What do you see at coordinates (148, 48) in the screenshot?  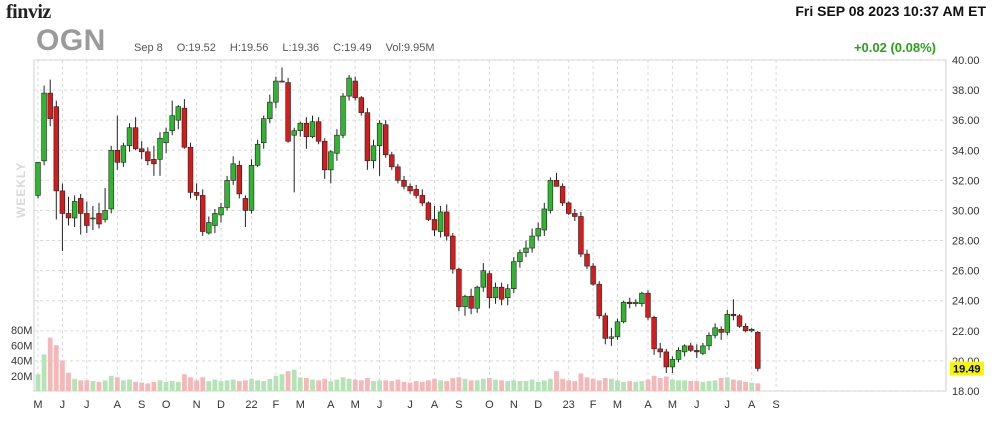 I see `date-label: Sep 8` at bounding box center [148, 48].